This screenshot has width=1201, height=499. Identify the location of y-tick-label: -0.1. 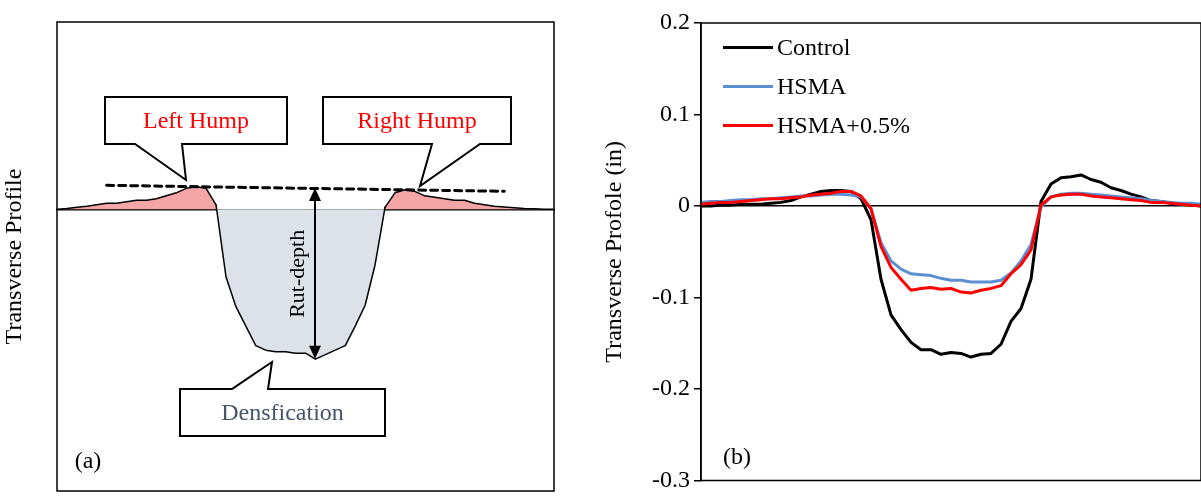
(671, 295).